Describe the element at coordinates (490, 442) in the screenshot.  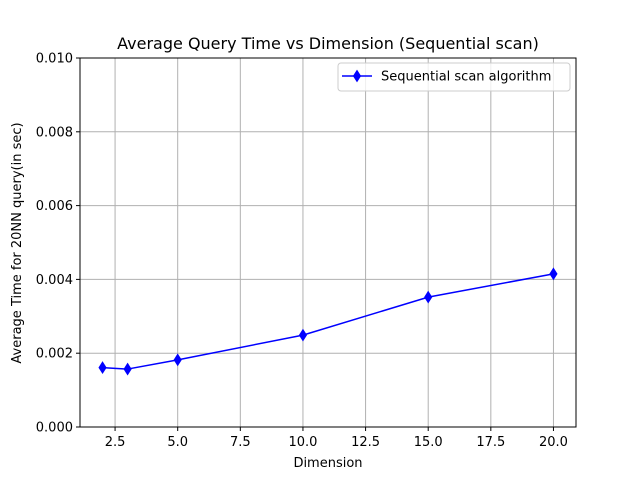
I see `x-tick-label: 17.5` at that location.